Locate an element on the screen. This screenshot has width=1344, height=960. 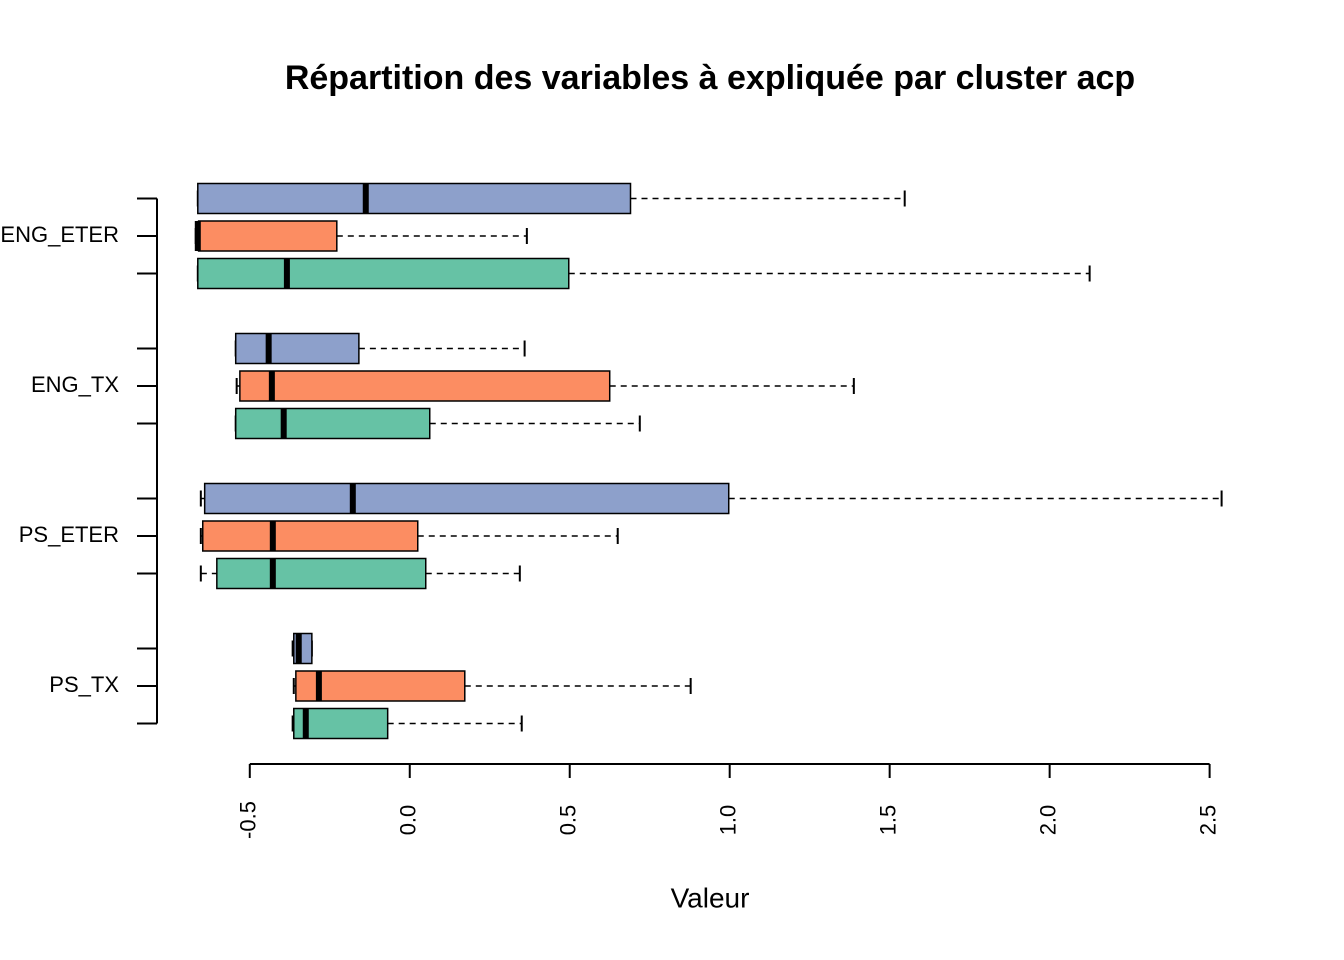
x-tick-label: 2.0 is located at coordinates (1047, 820).